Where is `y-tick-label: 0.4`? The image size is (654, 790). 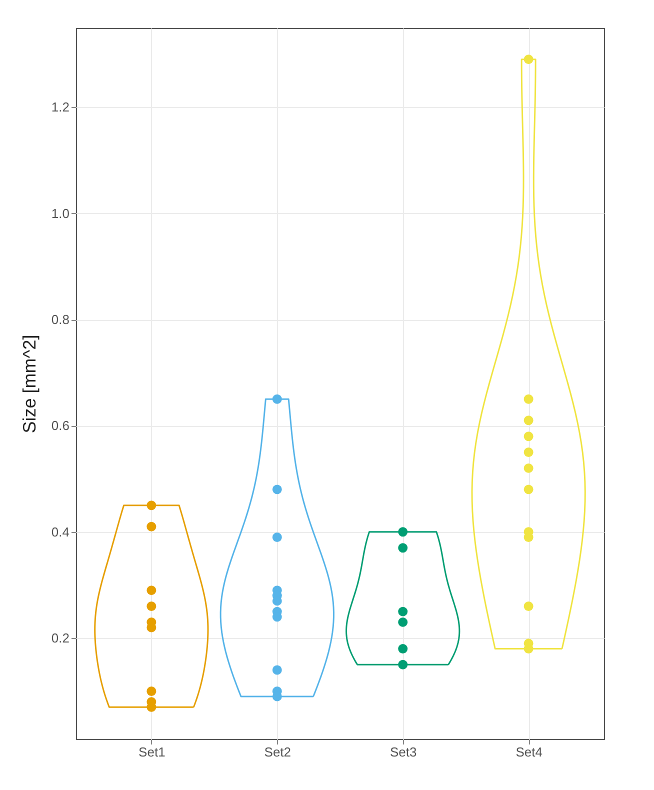 y-tick-label: 0.4 is located at coordinates (60, 532).